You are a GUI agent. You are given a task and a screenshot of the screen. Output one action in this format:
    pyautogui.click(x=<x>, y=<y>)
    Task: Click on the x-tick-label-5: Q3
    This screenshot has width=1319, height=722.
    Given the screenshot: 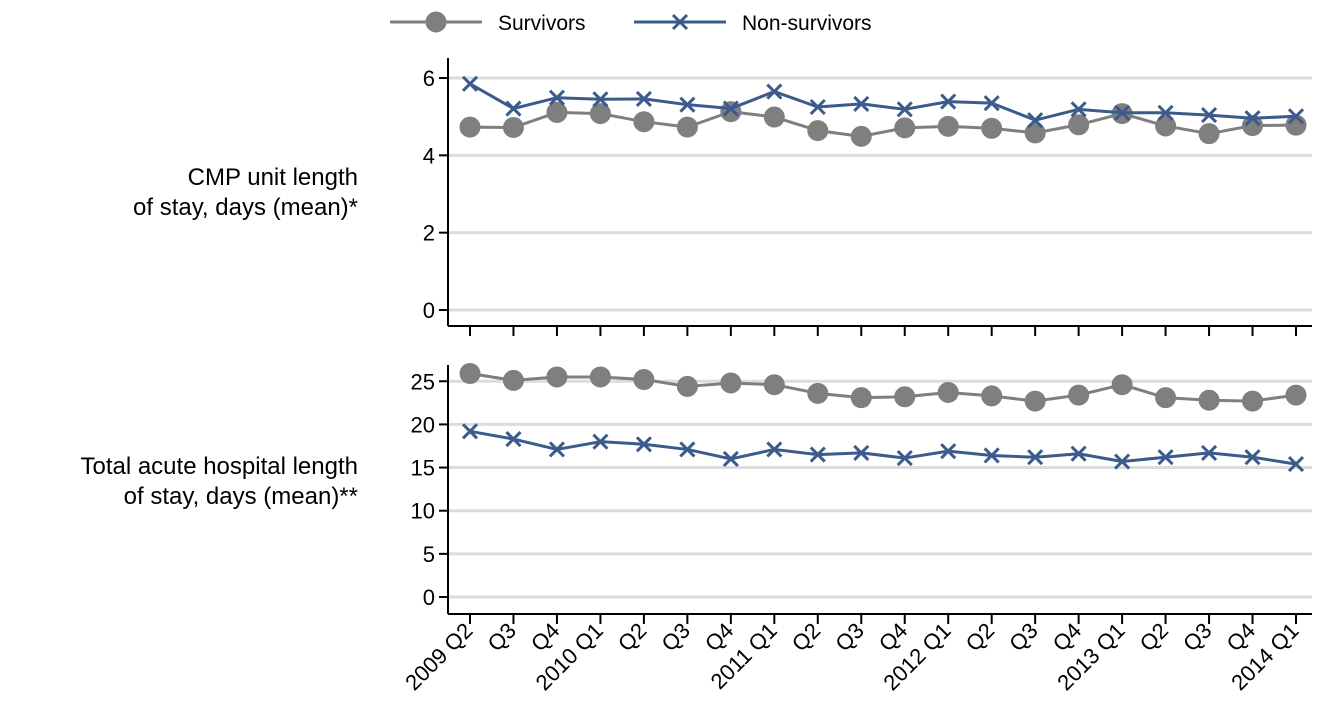 What is the action you would take?
    pyautogui.click(x=675, y=637)
    